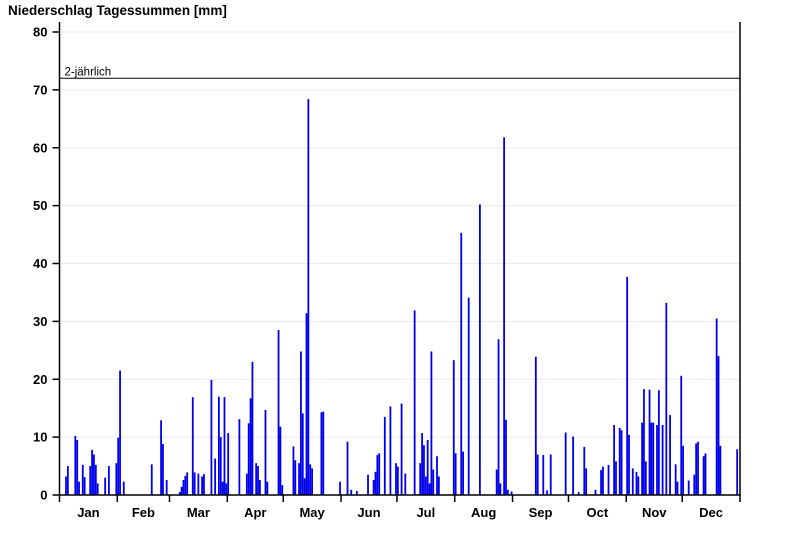  Describe the element at coordinates (40, 437) in the screenshot. I see `svg-text: 10` at that location.